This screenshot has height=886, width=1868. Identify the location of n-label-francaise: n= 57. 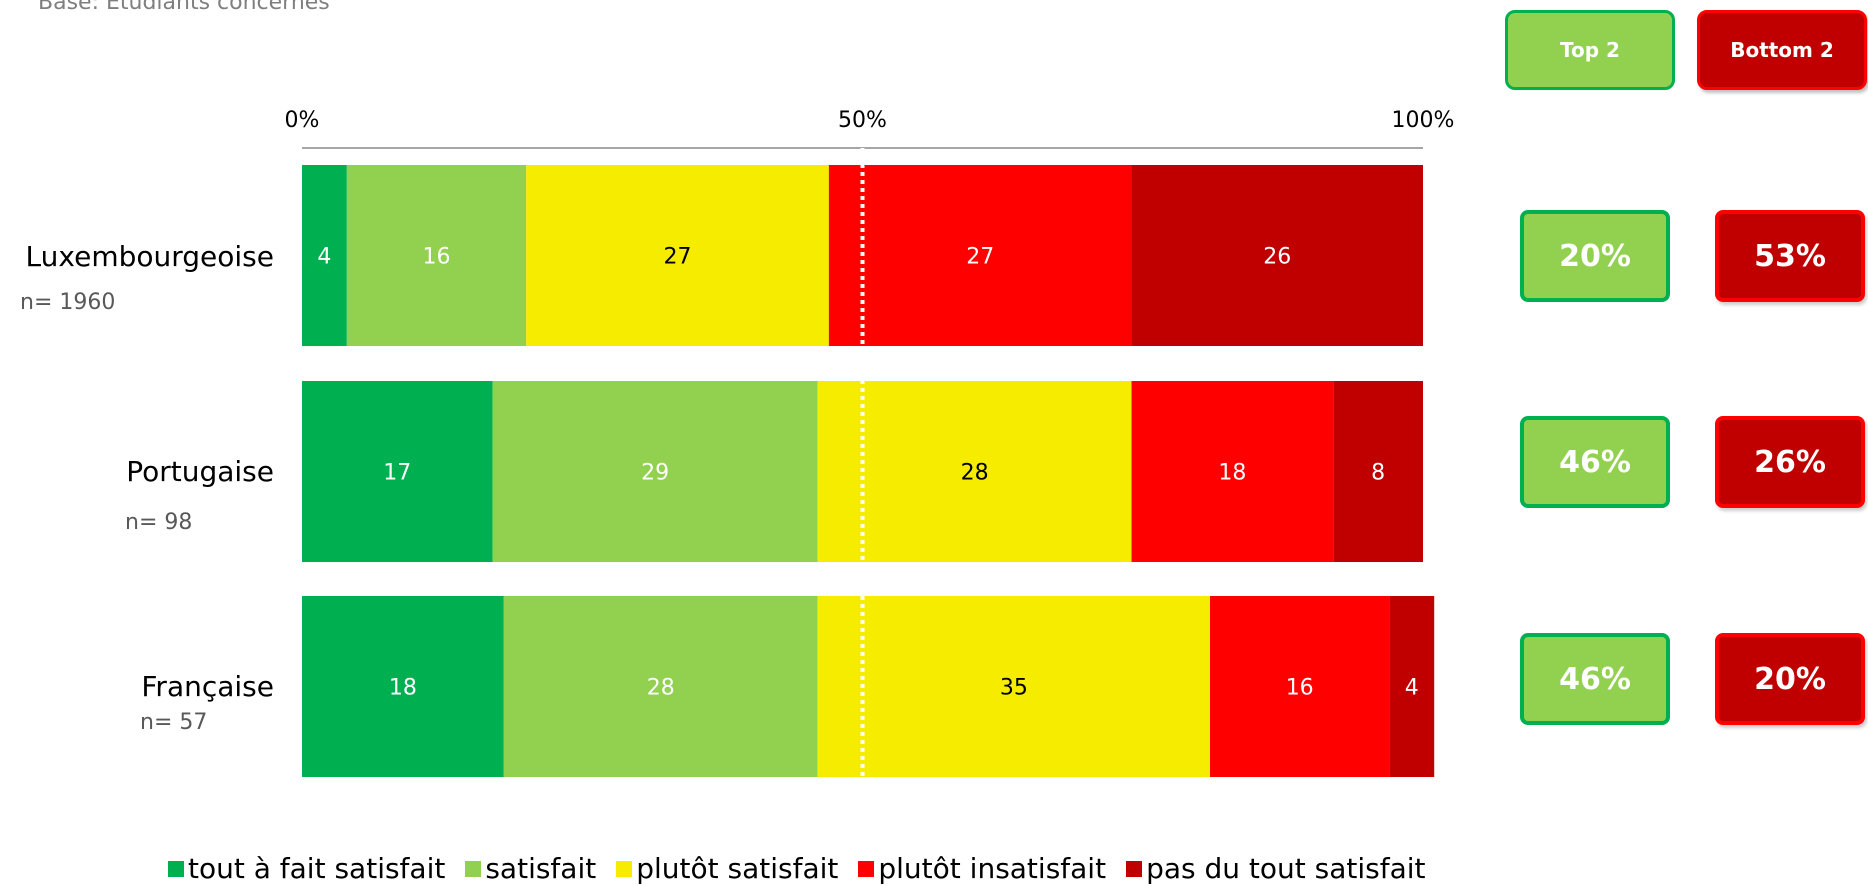
(174, 722).